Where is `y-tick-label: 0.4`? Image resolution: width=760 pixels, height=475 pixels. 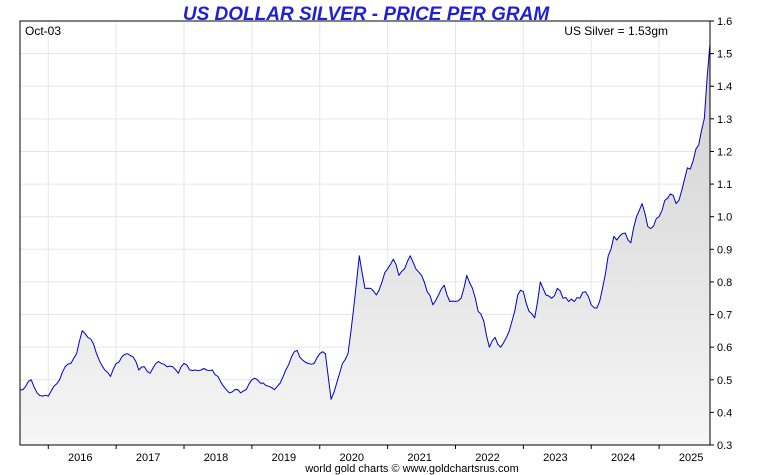 y-tick-label: 0.4 is located at coordinates (724, 413).